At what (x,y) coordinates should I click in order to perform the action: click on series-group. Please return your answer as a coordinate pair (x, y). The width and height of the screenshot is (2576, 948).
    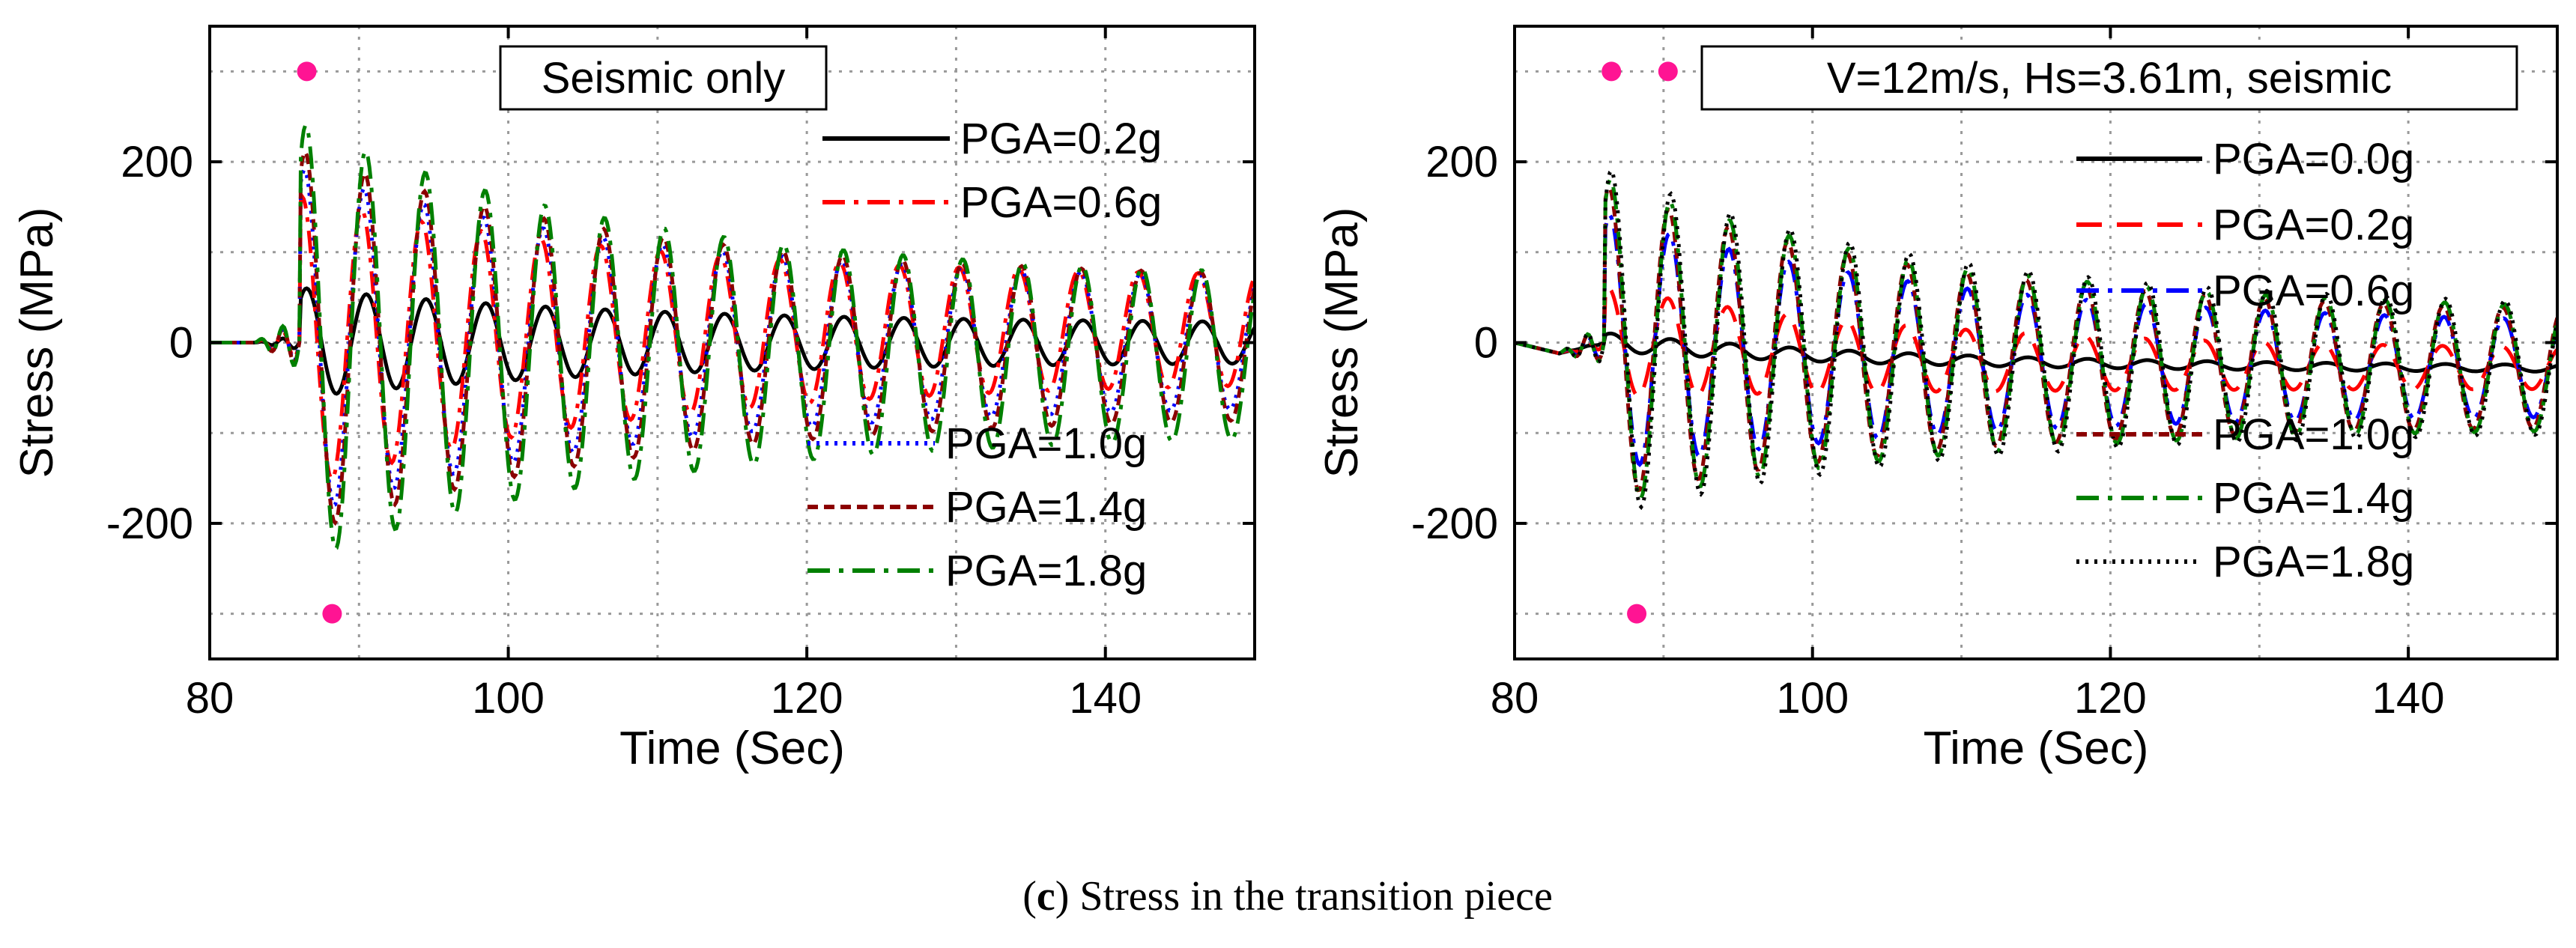
    Looking at the image, I should click on (2036, 339).